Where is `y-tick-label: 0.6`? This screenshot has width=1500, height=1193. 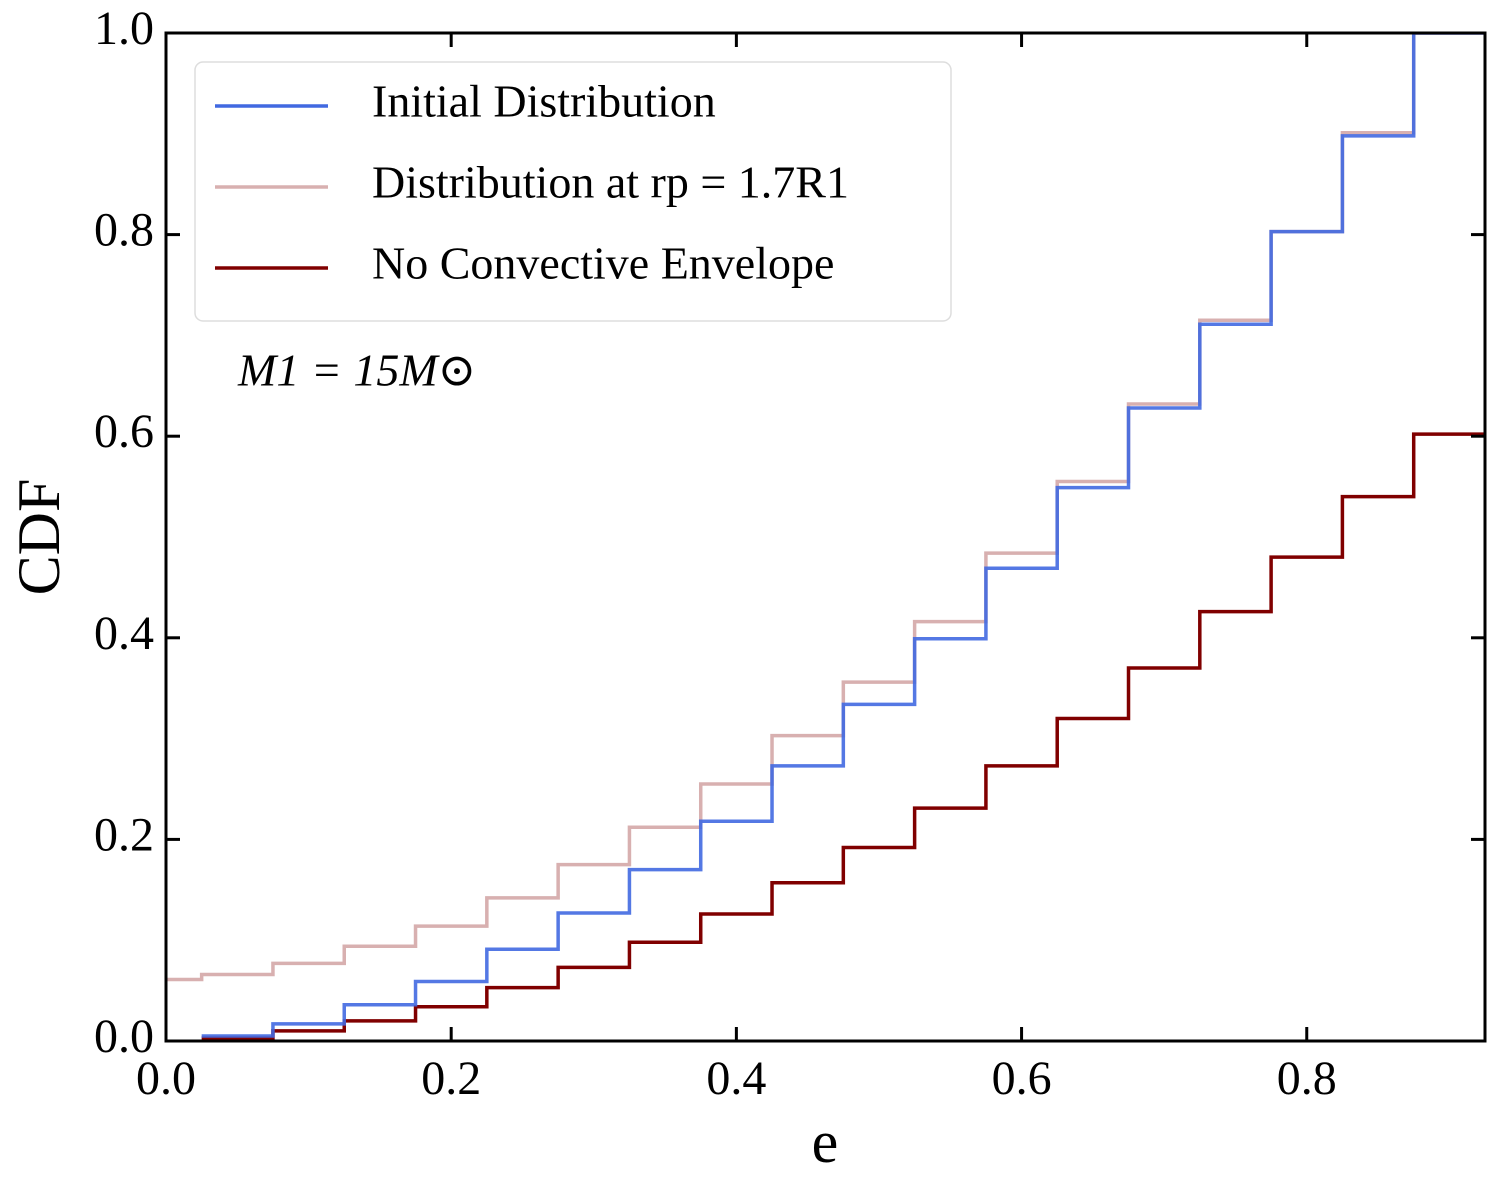
y-tick-label: 0.6 is located at coordinates (124, 431).